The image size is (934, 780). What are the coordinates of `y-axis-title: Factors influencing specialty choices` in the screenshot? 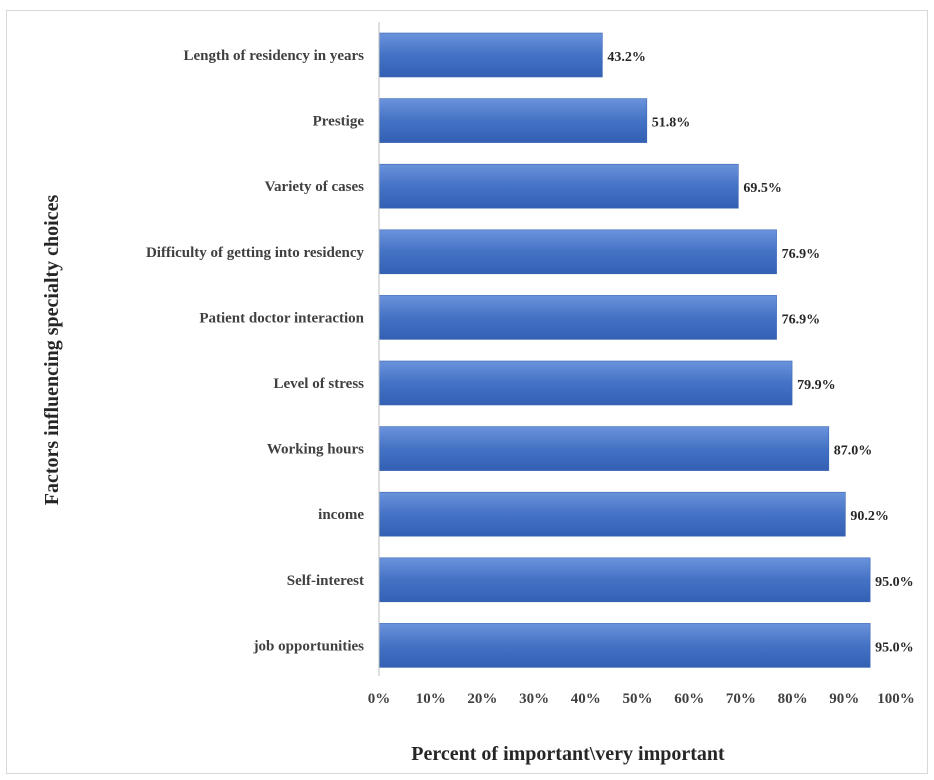 It's located at (52, 350).